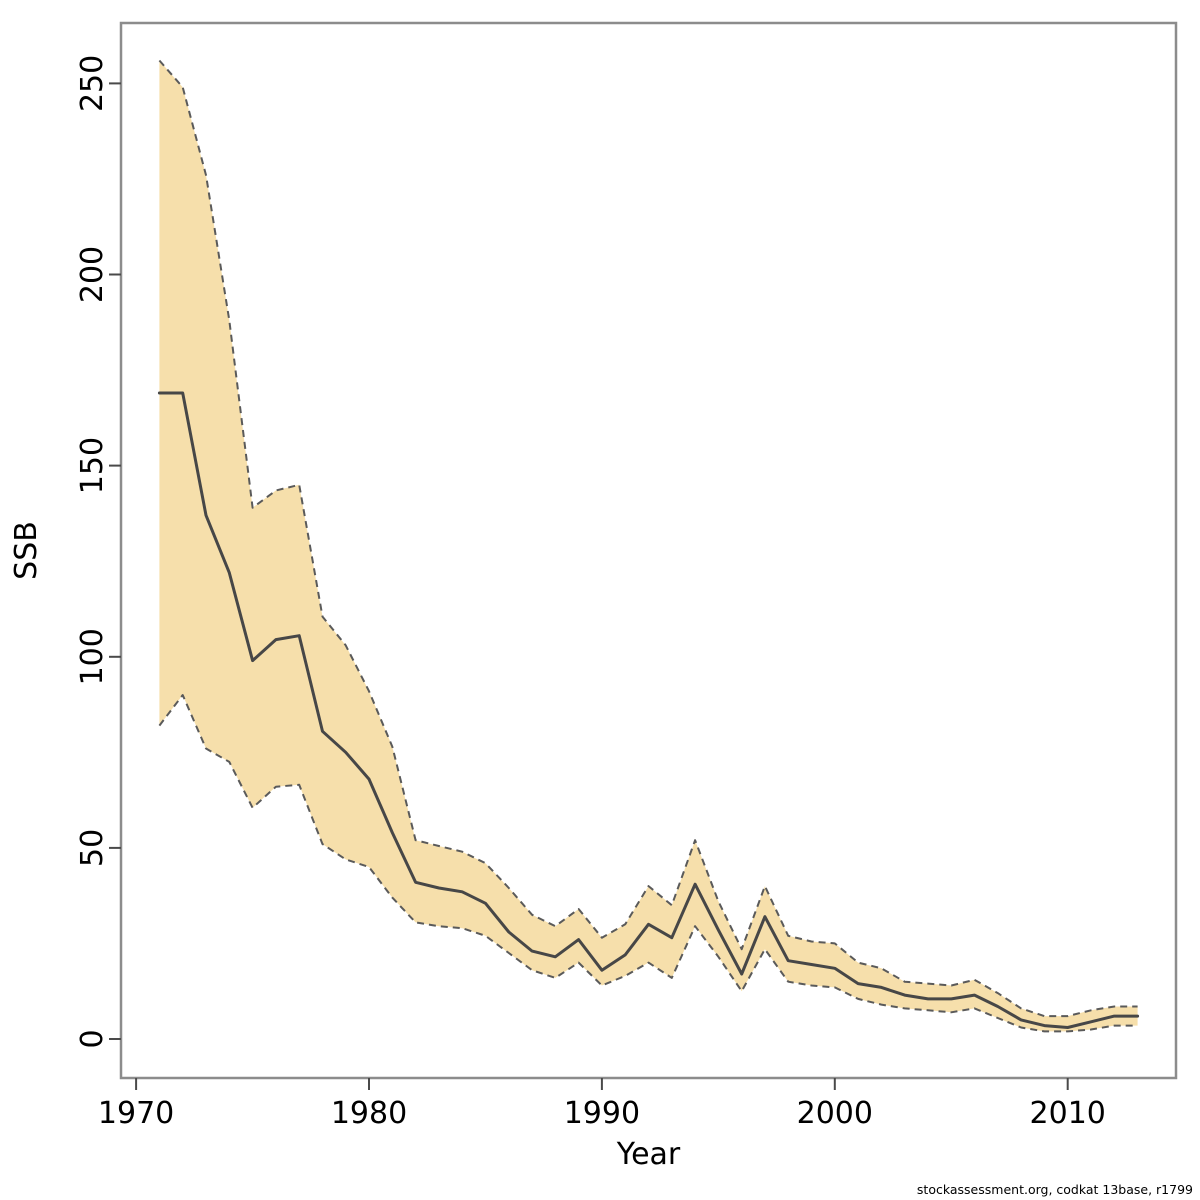  Describe the element at coordinates (92, 848) in the screenshot. I see `y-tick-label-50: 50` at that location.